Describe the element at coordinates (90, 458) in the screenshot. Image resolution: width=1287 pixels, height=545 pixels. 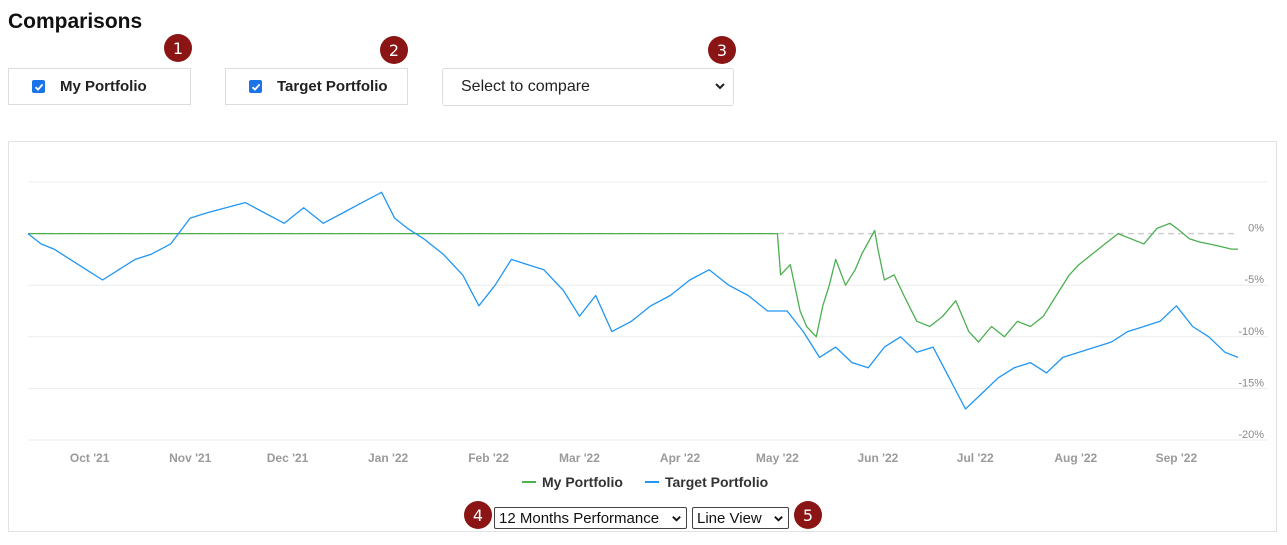
I see `x-tick-label: Oct '21` at that location.